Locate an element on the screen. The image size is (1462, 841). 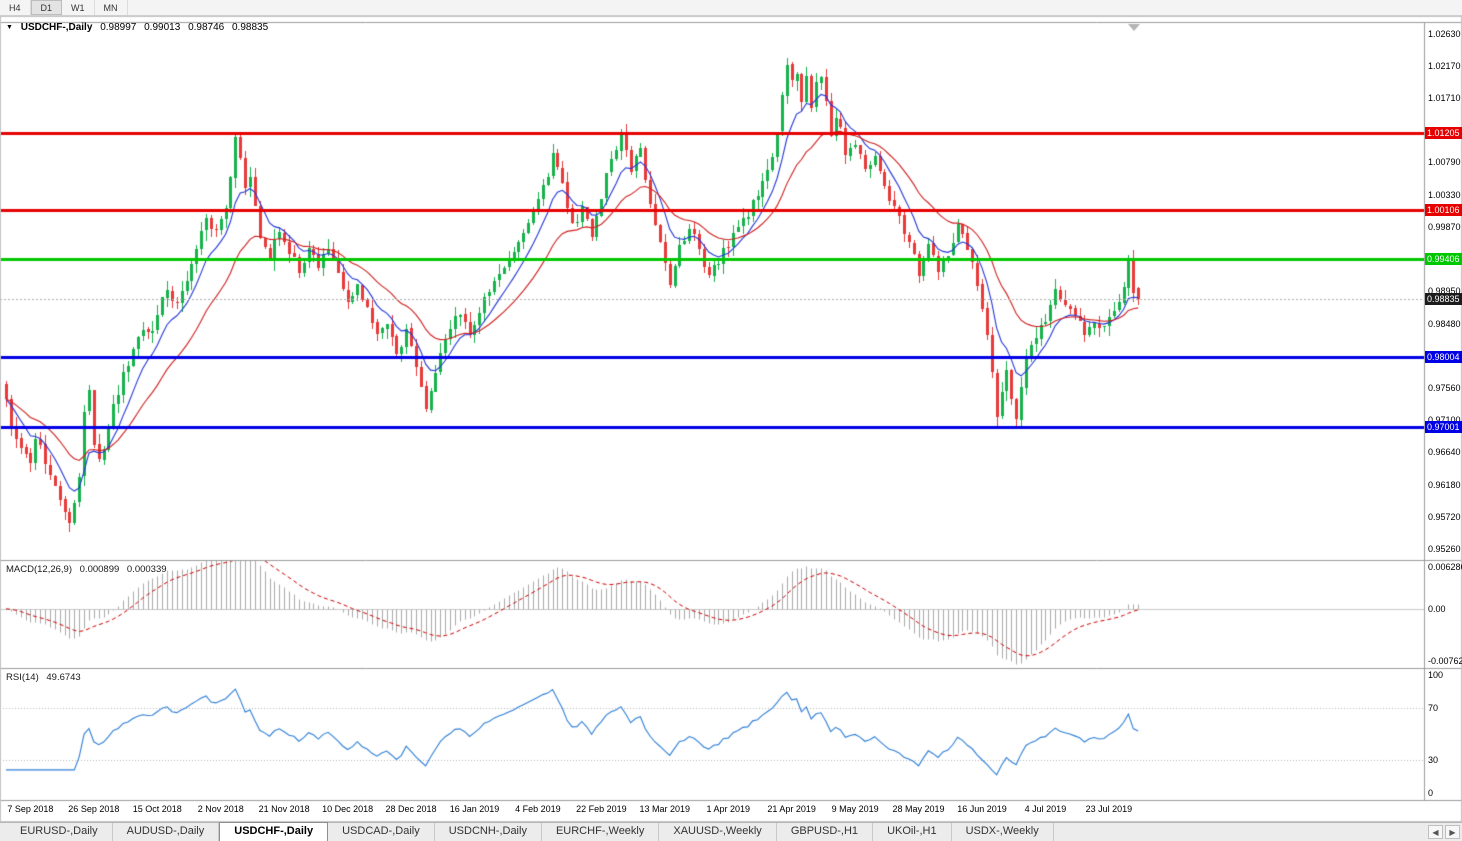
tab-usdchf-daily: USDCHF-,Daily is located at coordinates (274, 831).